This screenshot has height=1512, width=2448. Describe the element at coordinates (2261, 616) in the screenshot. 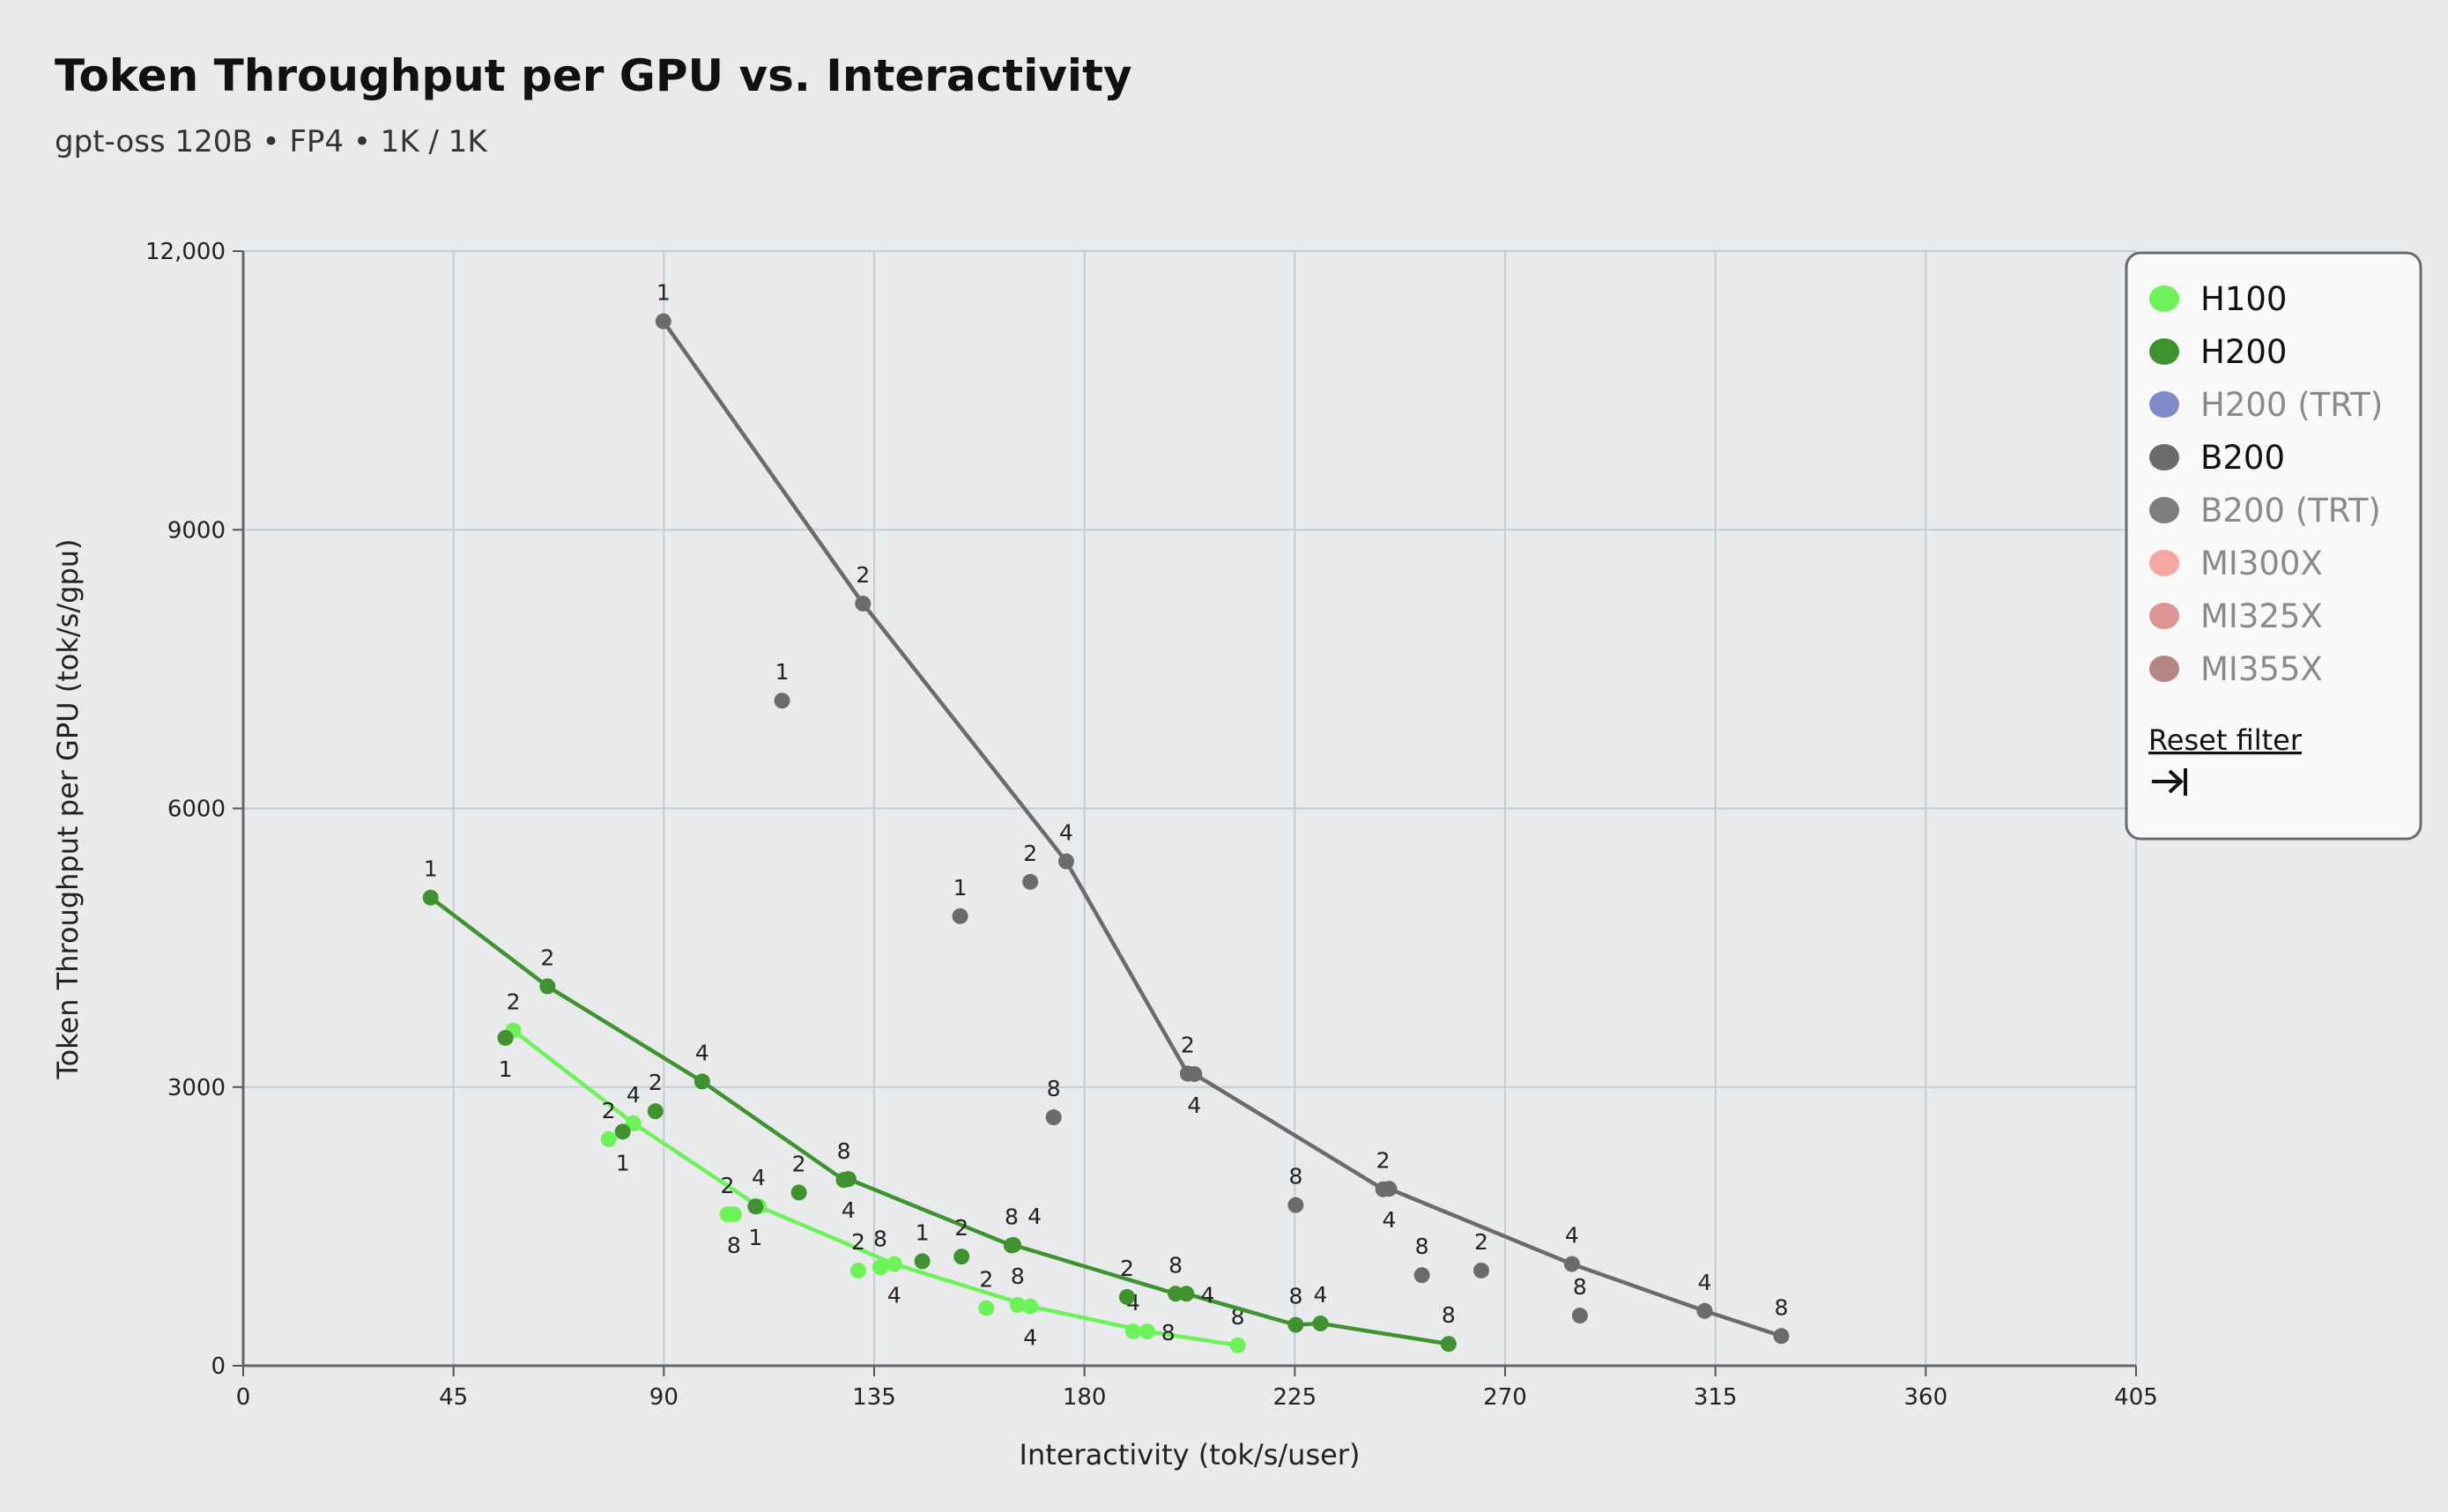

I see `legend-label: MI325X` at that location.